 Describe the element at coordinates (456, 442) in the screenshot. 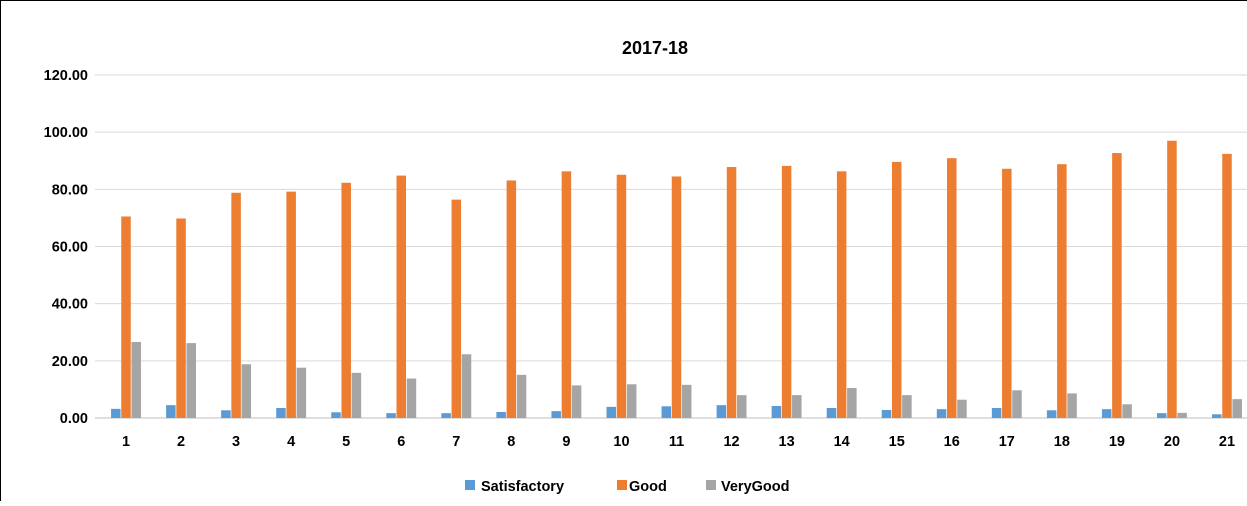

I see `x-tick-label: 7` at that location.